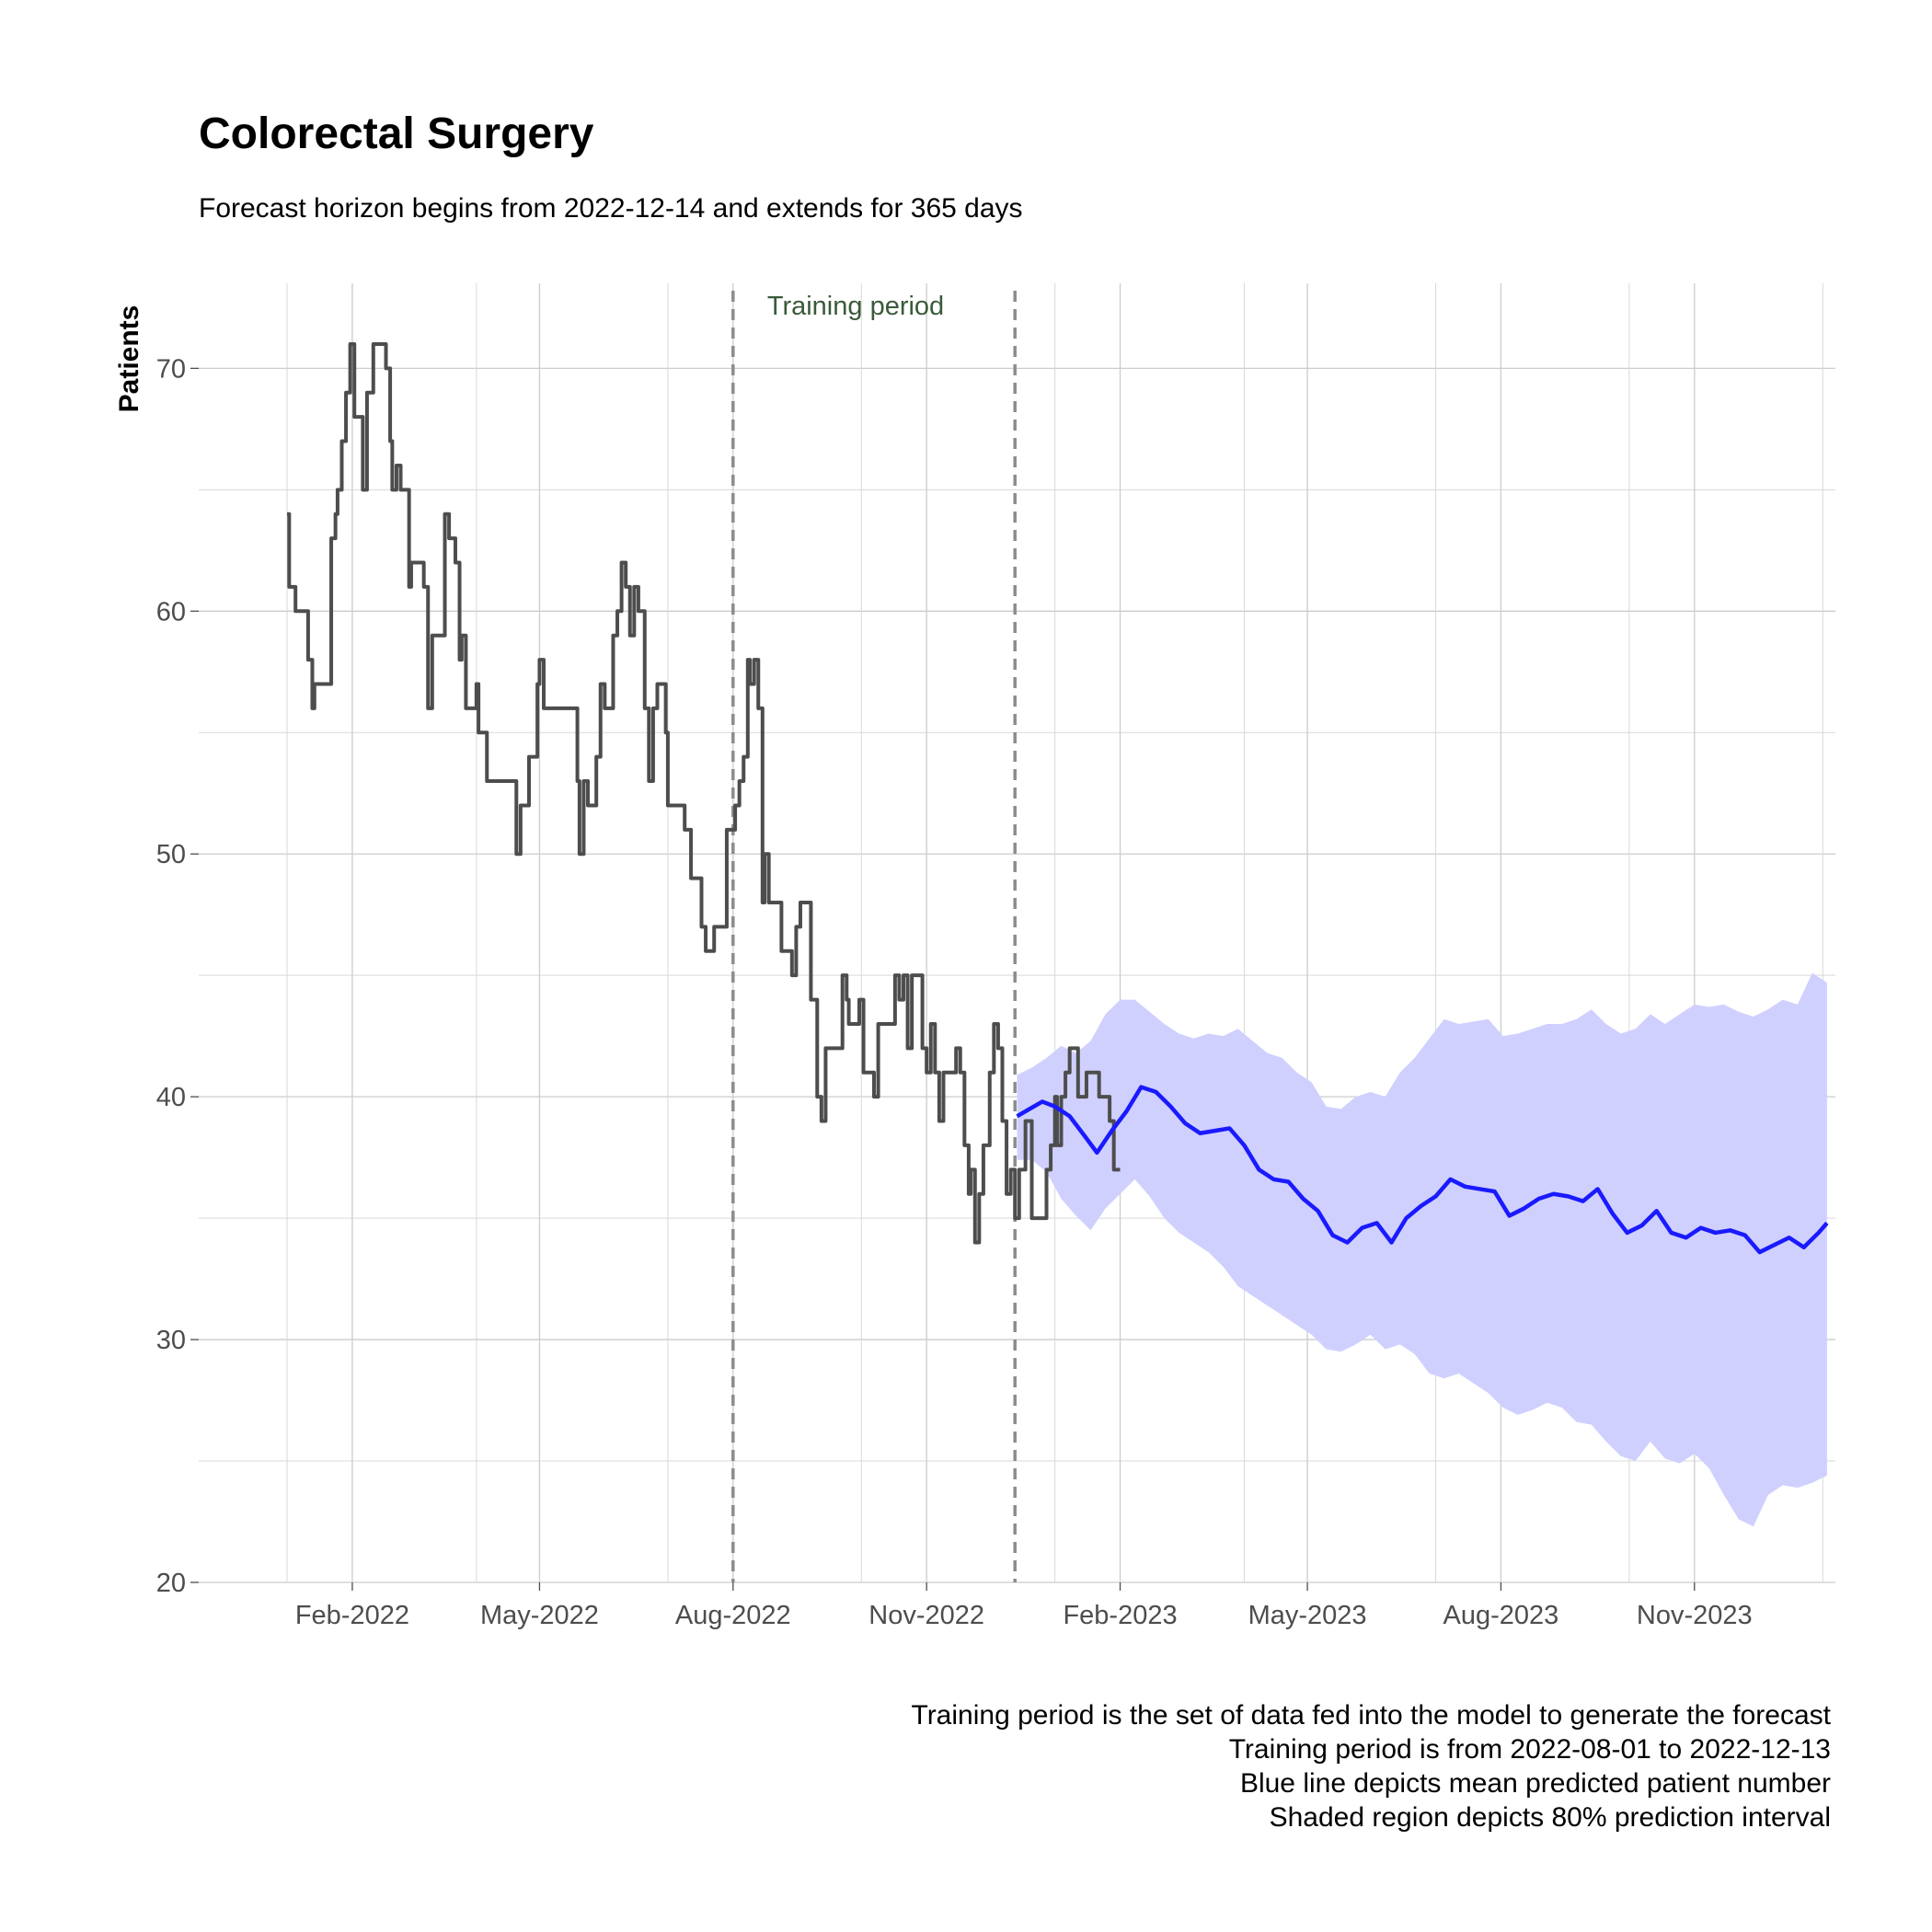  I want to click on y-tick-label: 30, so click(171, 1340).